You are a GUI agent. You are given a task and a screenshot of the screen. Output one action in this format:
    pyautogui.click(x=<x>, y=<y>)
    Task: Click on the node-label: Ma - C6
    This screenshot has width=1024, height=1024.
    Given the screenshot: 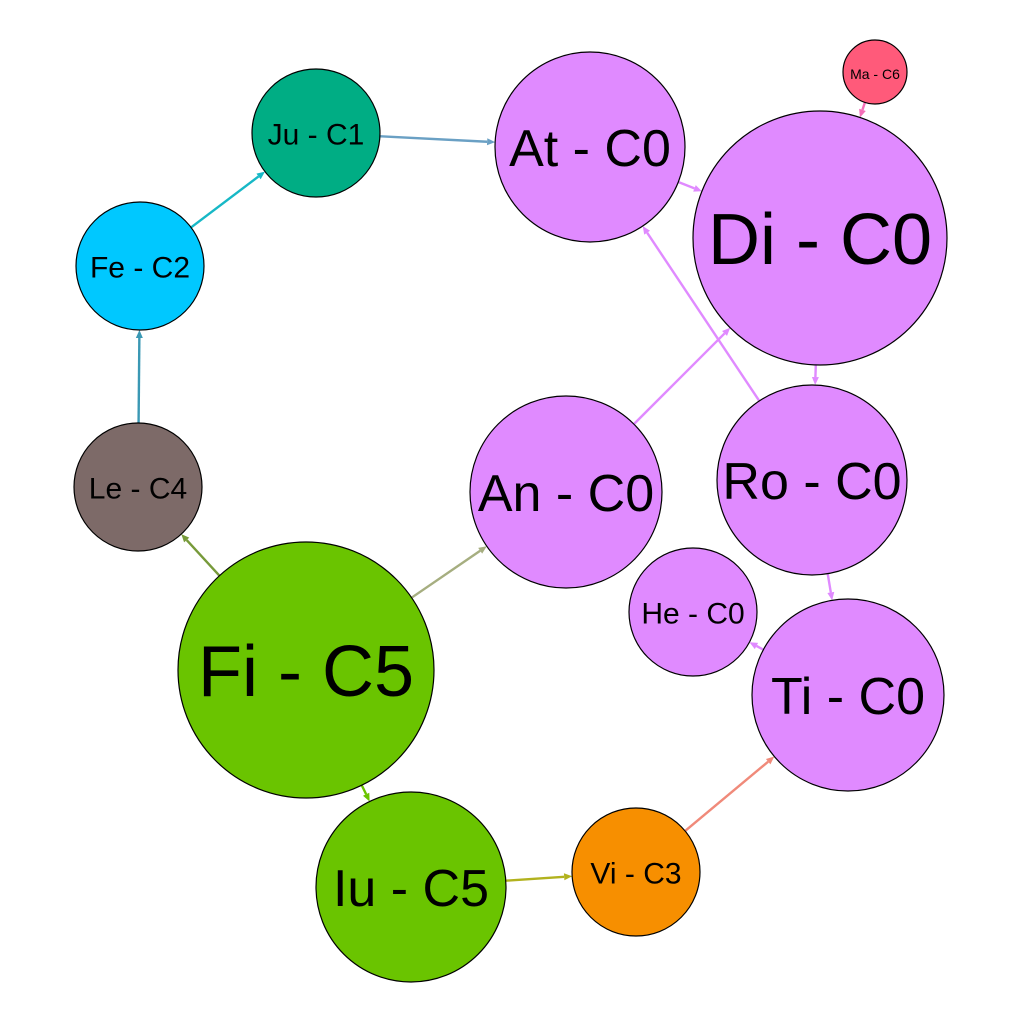 What is the action you would take?
    pyautogui.click(x=875, y=74)
    